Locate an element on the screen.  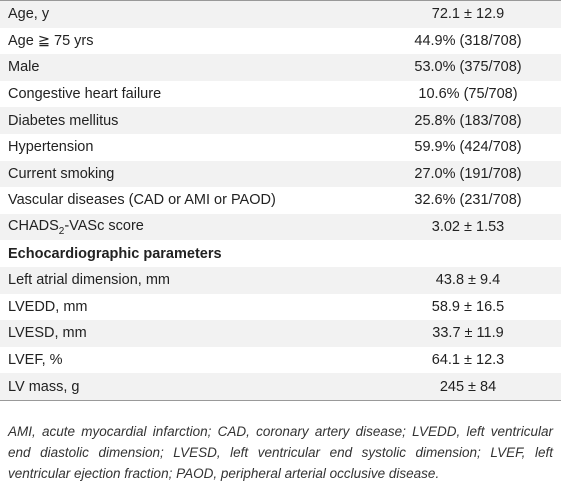
row-label: LVEDD, mm is located at coordinates (48, 306).